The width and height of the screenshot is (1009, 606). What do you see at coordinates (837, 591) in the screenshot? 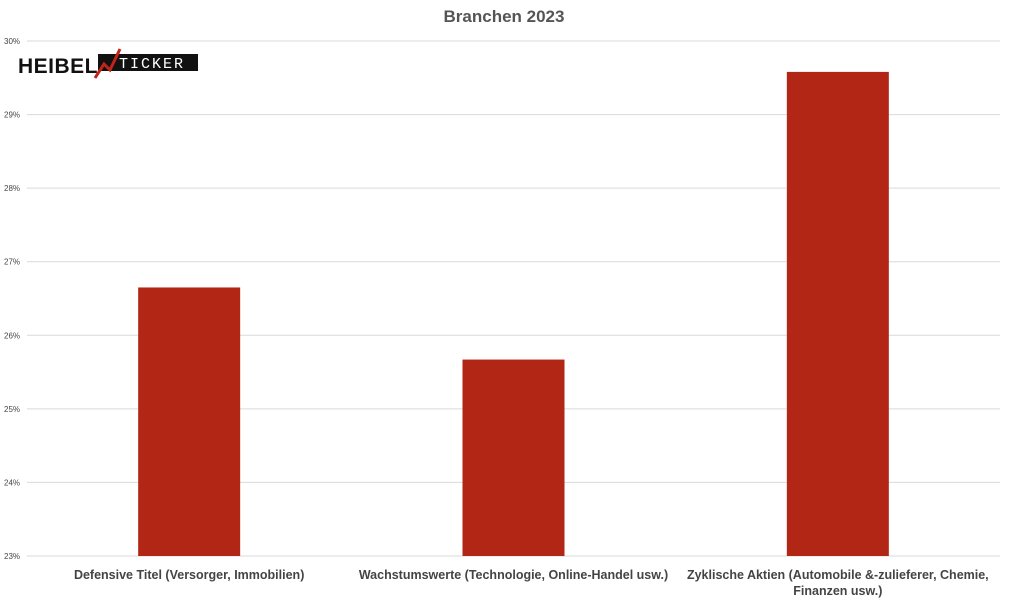
I see `x-category-label: Finanzen usw.)` at bounding box center [837, 591].